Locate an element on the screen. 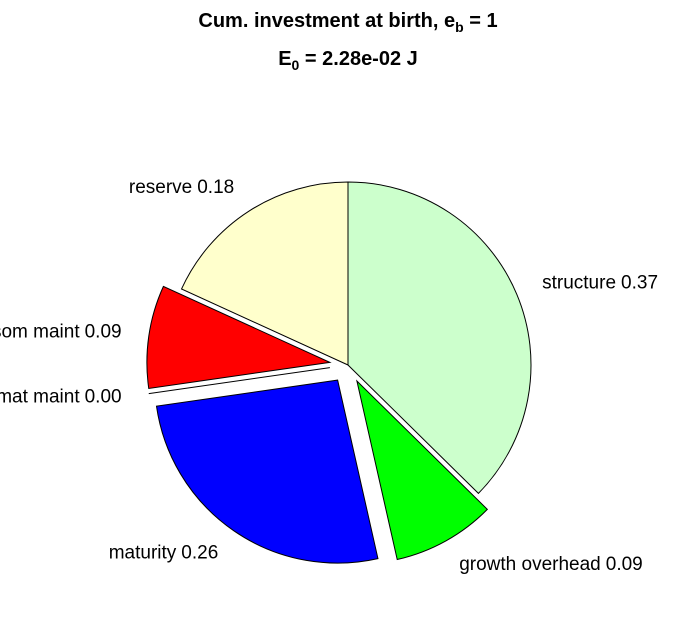  slice-value: 0.18 is located at coordinates (215, 187).